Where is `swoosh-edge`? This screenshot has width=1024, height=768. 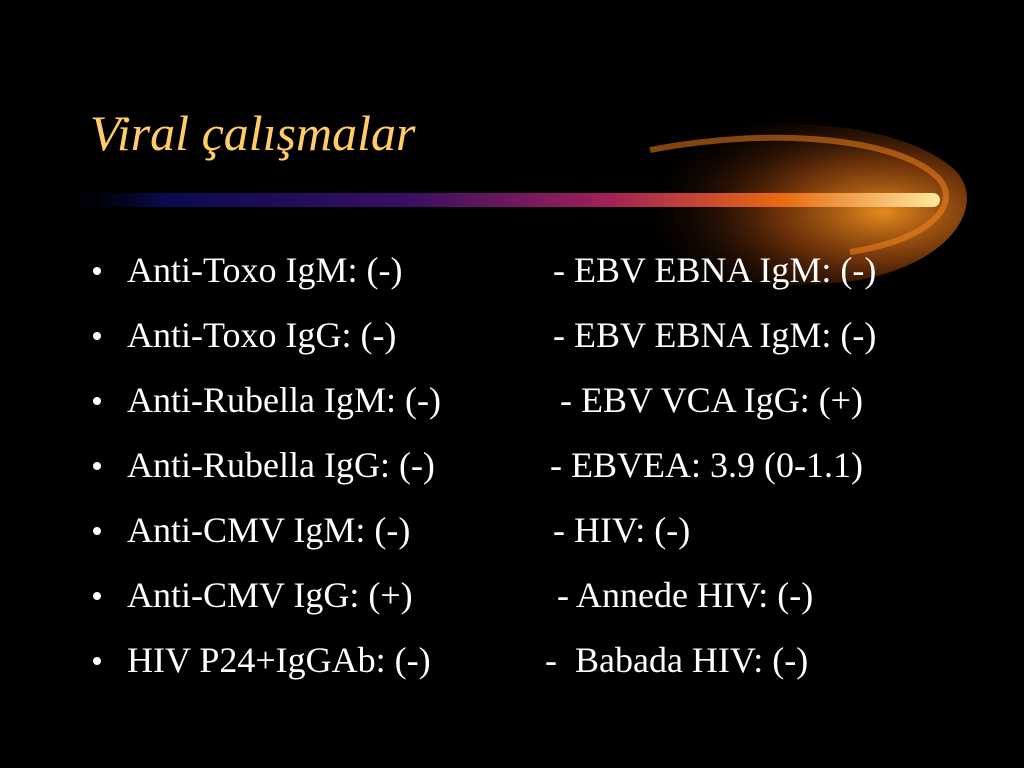 swoosh-edge is located at coordinates (799, 194).